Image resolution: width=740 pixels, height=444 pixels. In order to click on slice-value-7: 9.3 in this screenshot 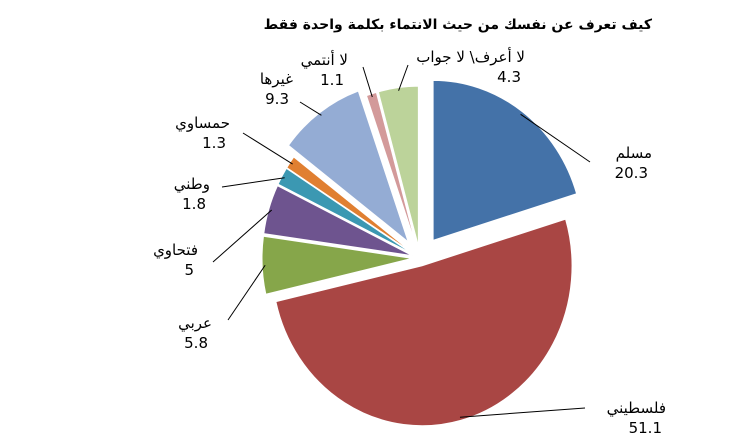, I will do `click(277, 99)`.